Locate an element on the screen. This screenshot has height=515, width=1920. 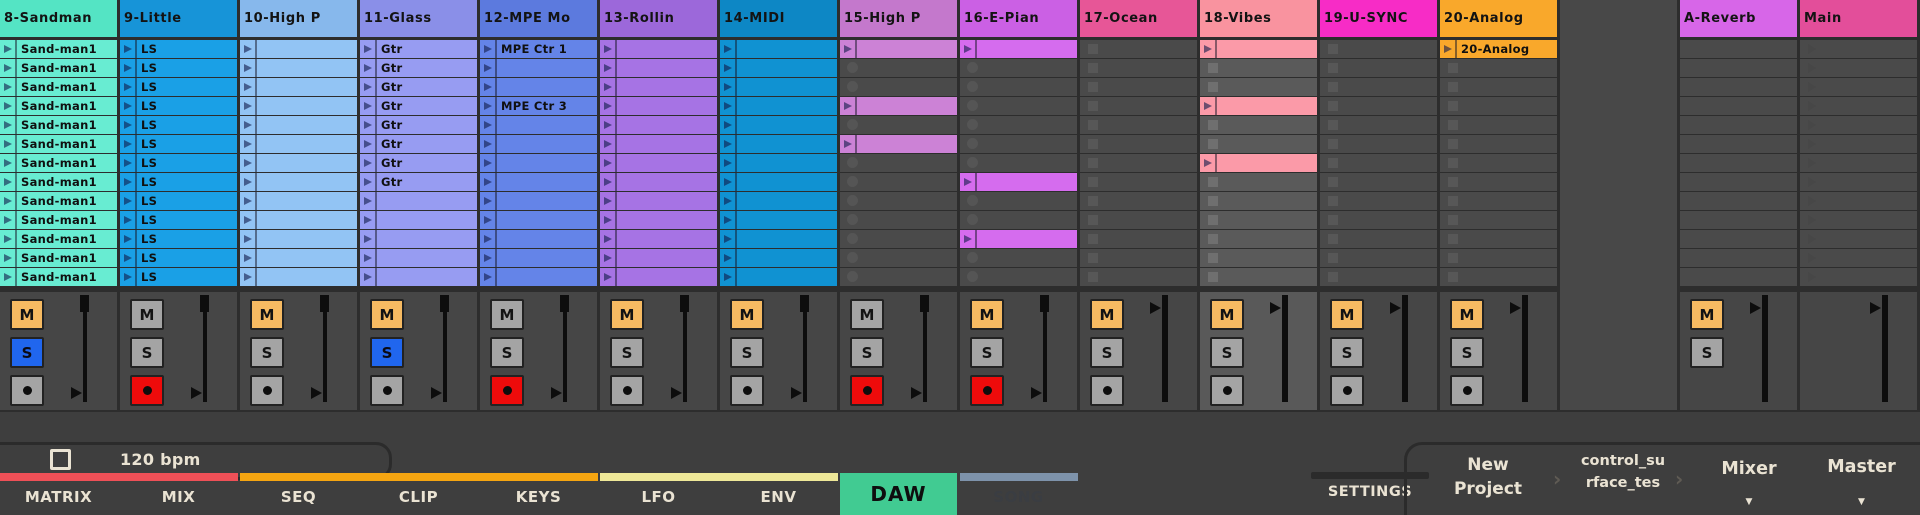
tab-settings: SETTINGS is located at coordinates (1370, 492).